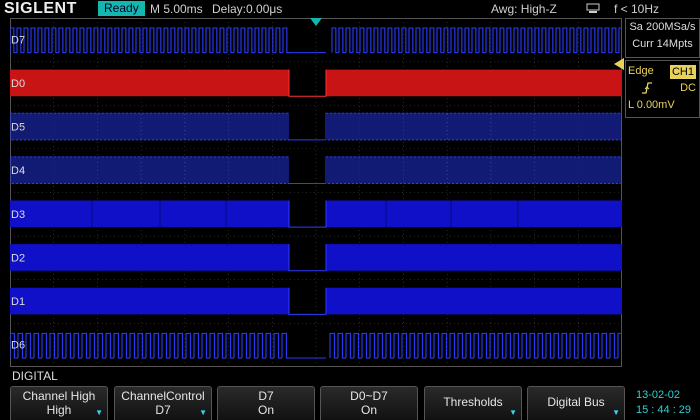 Image resolution: width=700 pixels, height=420 pixels. What do you see at coordinates (637, 9) in the screenshot?
I see `frequency-readout: f < 10Hz` at bounding box center [637, 9].